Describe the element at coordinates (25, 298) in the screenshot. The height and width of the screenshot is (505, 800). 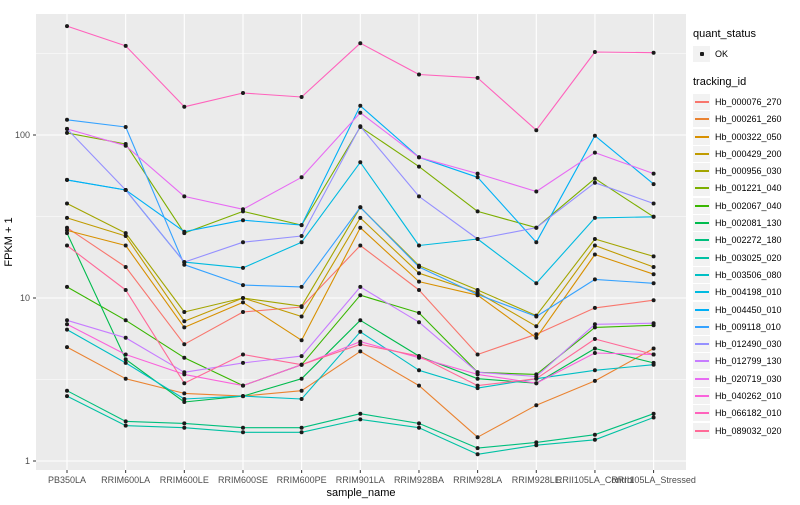
I see `y-tick-label: 10` at that location.